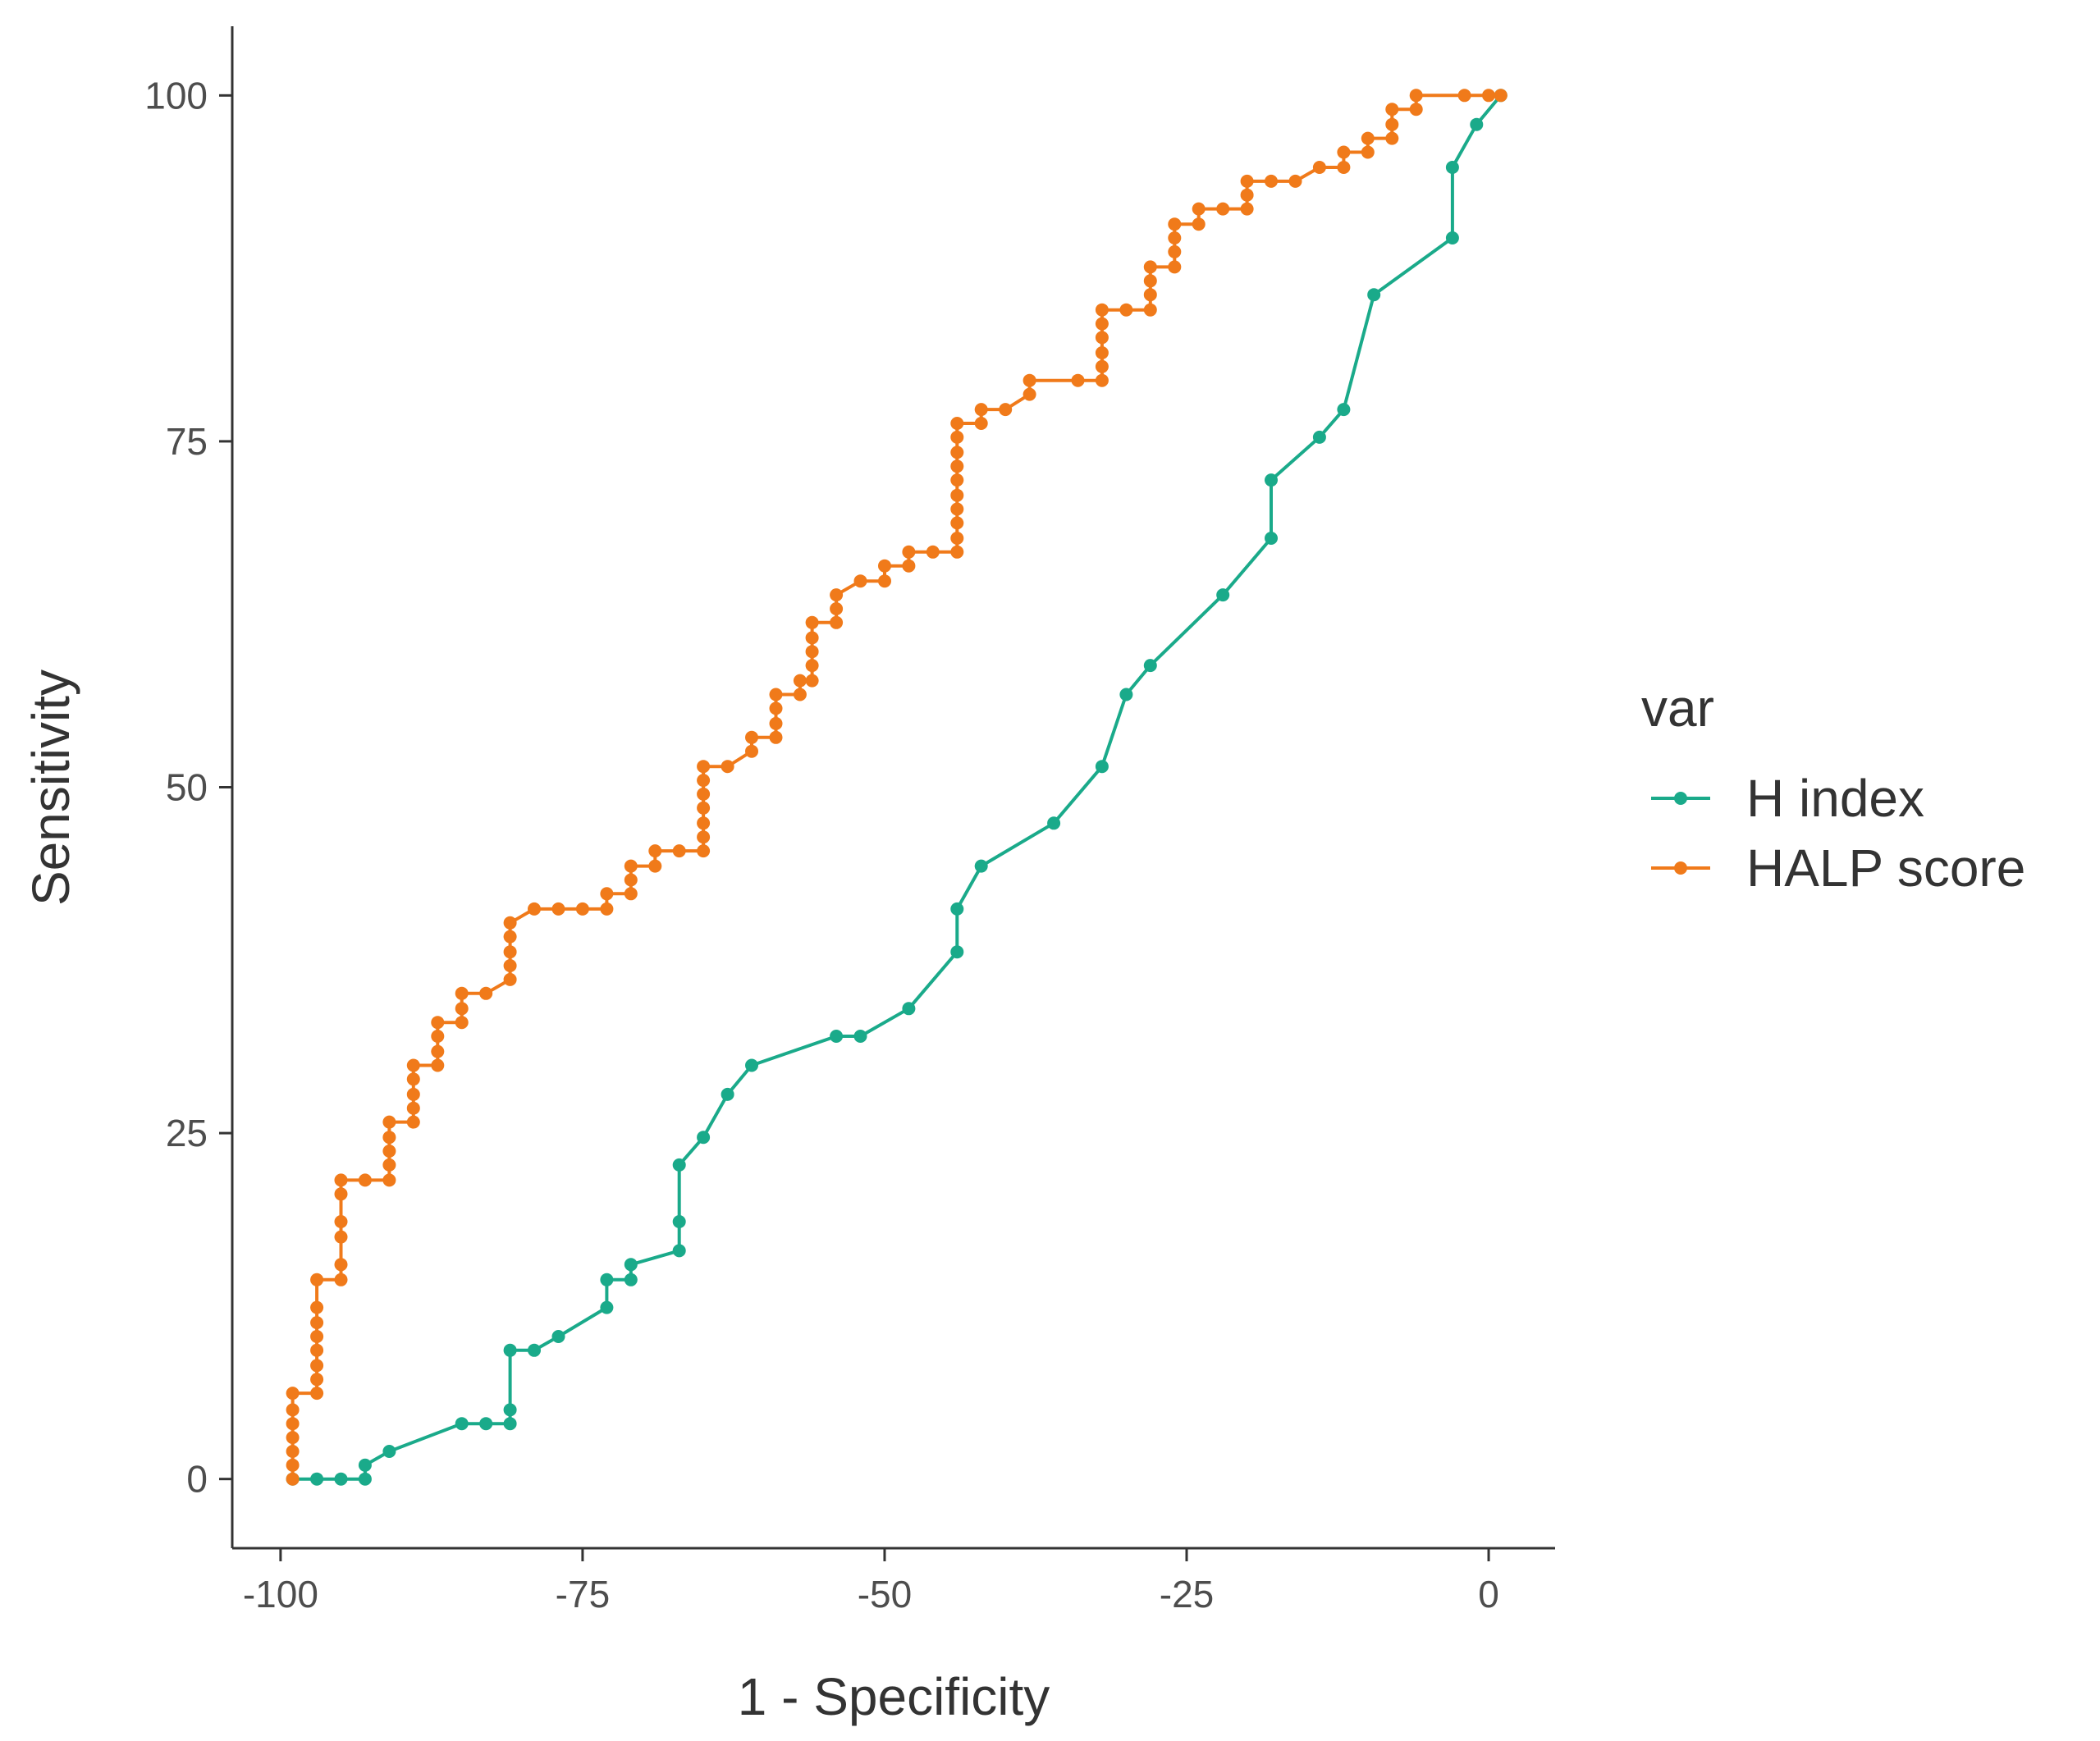 The height and width of the screenshot is (1741, 2100). What do you see at coordinates (894, 1697) in the screenshot?
I see `x-axis-title: 1 - Specificity` at bounding box center [894, 1697].